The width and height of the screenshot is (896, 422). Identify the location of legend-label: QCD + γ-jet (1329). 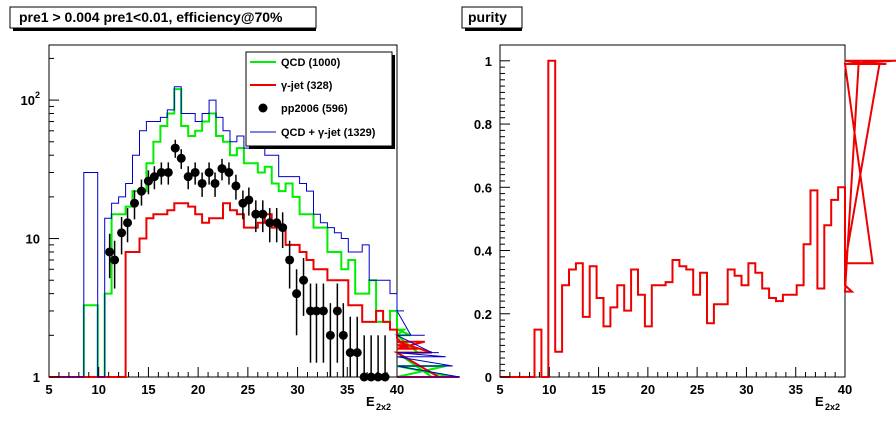
(328, 133).